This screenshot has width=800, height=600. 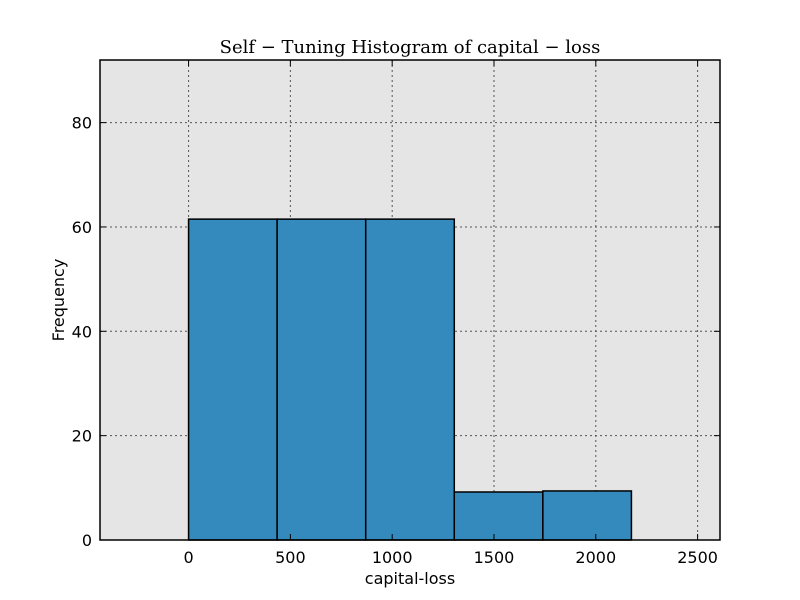 What do you see at coordinates (58, 300) in the screenshot?
I see `y-axis-label: Frequency` at bounding box center [58, 300].